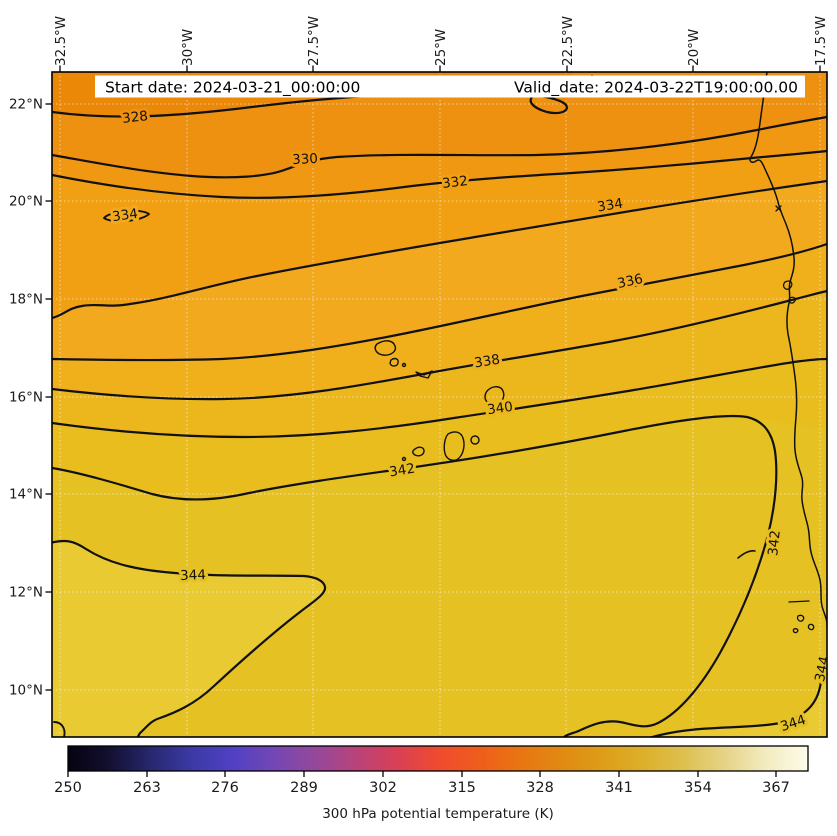  Describe the element at coordinates (746, 554) in the screenshot. I see `coastline-cap-vert` at that location.